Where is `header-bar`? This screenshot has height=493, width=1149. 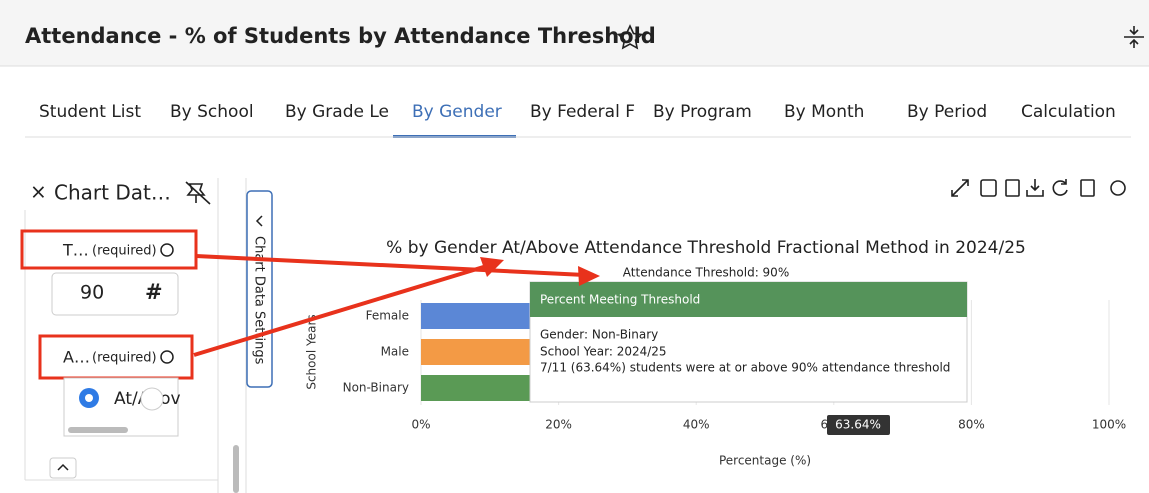 header-bar is located at coordinates (574, 33).